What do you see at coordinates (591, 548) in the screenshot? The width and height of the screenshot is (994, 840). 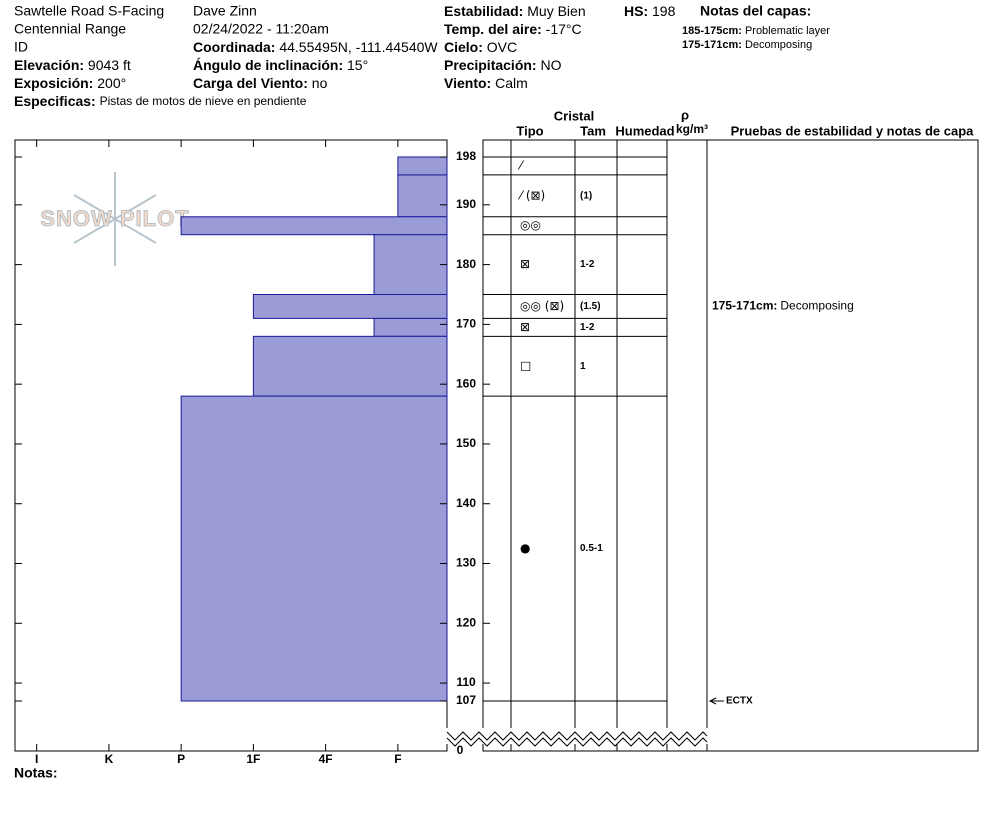 I see `grain-size: 0.5-1` at bounding box center [591, 548].